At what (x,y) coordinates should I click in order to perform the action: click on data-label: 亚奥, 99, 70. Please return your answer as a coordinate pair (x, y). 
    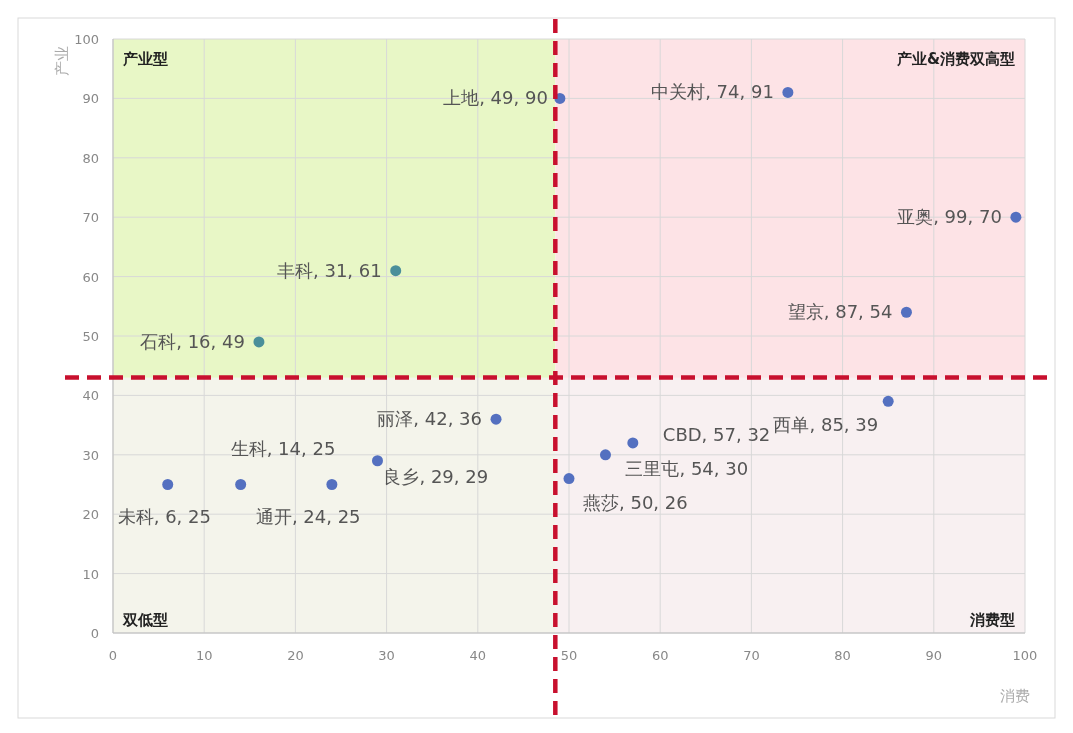
    Looking at the image, I should click on (949, 217).